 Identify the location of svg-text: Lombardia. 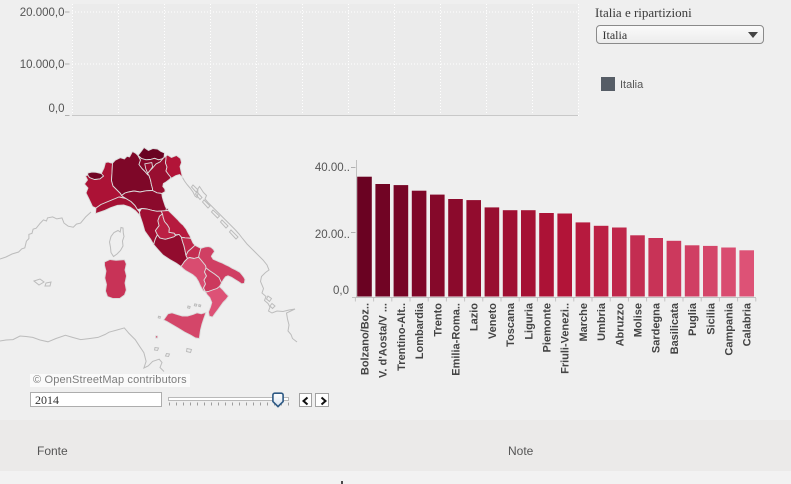
(420, 330).